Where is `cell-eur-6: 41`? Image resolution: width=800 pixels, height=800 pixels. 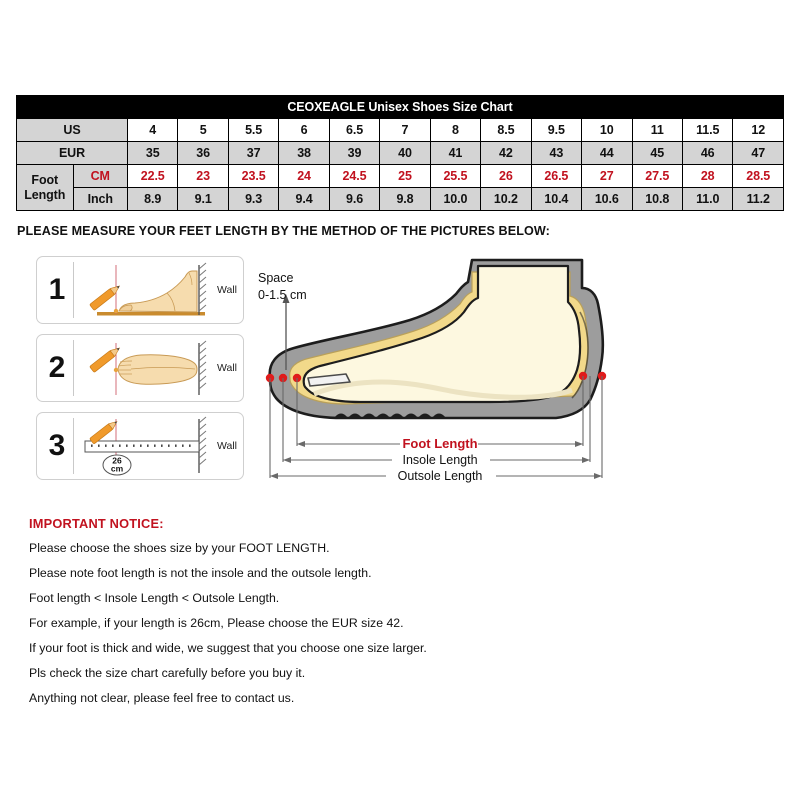
cell-eur-6: 41 is located at coordinates (455, 153).